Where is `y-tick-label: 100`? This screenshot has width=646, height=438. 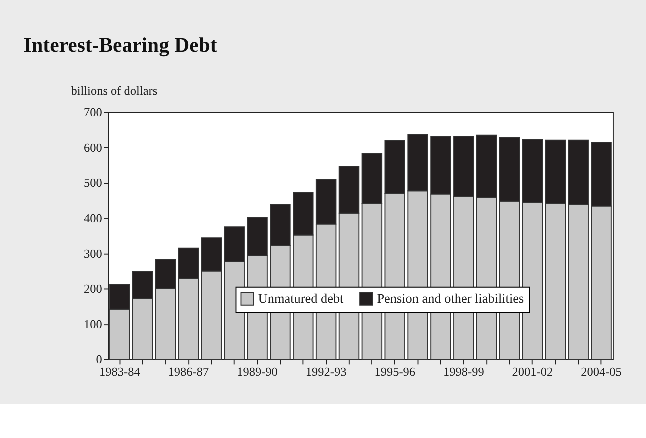
y-tick-label: 100 is located at coordinates (93, 324).